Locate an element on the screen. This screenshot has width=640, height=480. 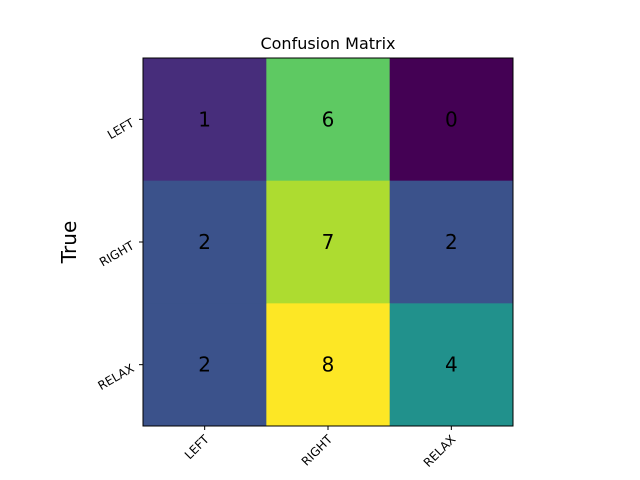
cell-value-right-relax: 2 is located at coordinates (451, 242).